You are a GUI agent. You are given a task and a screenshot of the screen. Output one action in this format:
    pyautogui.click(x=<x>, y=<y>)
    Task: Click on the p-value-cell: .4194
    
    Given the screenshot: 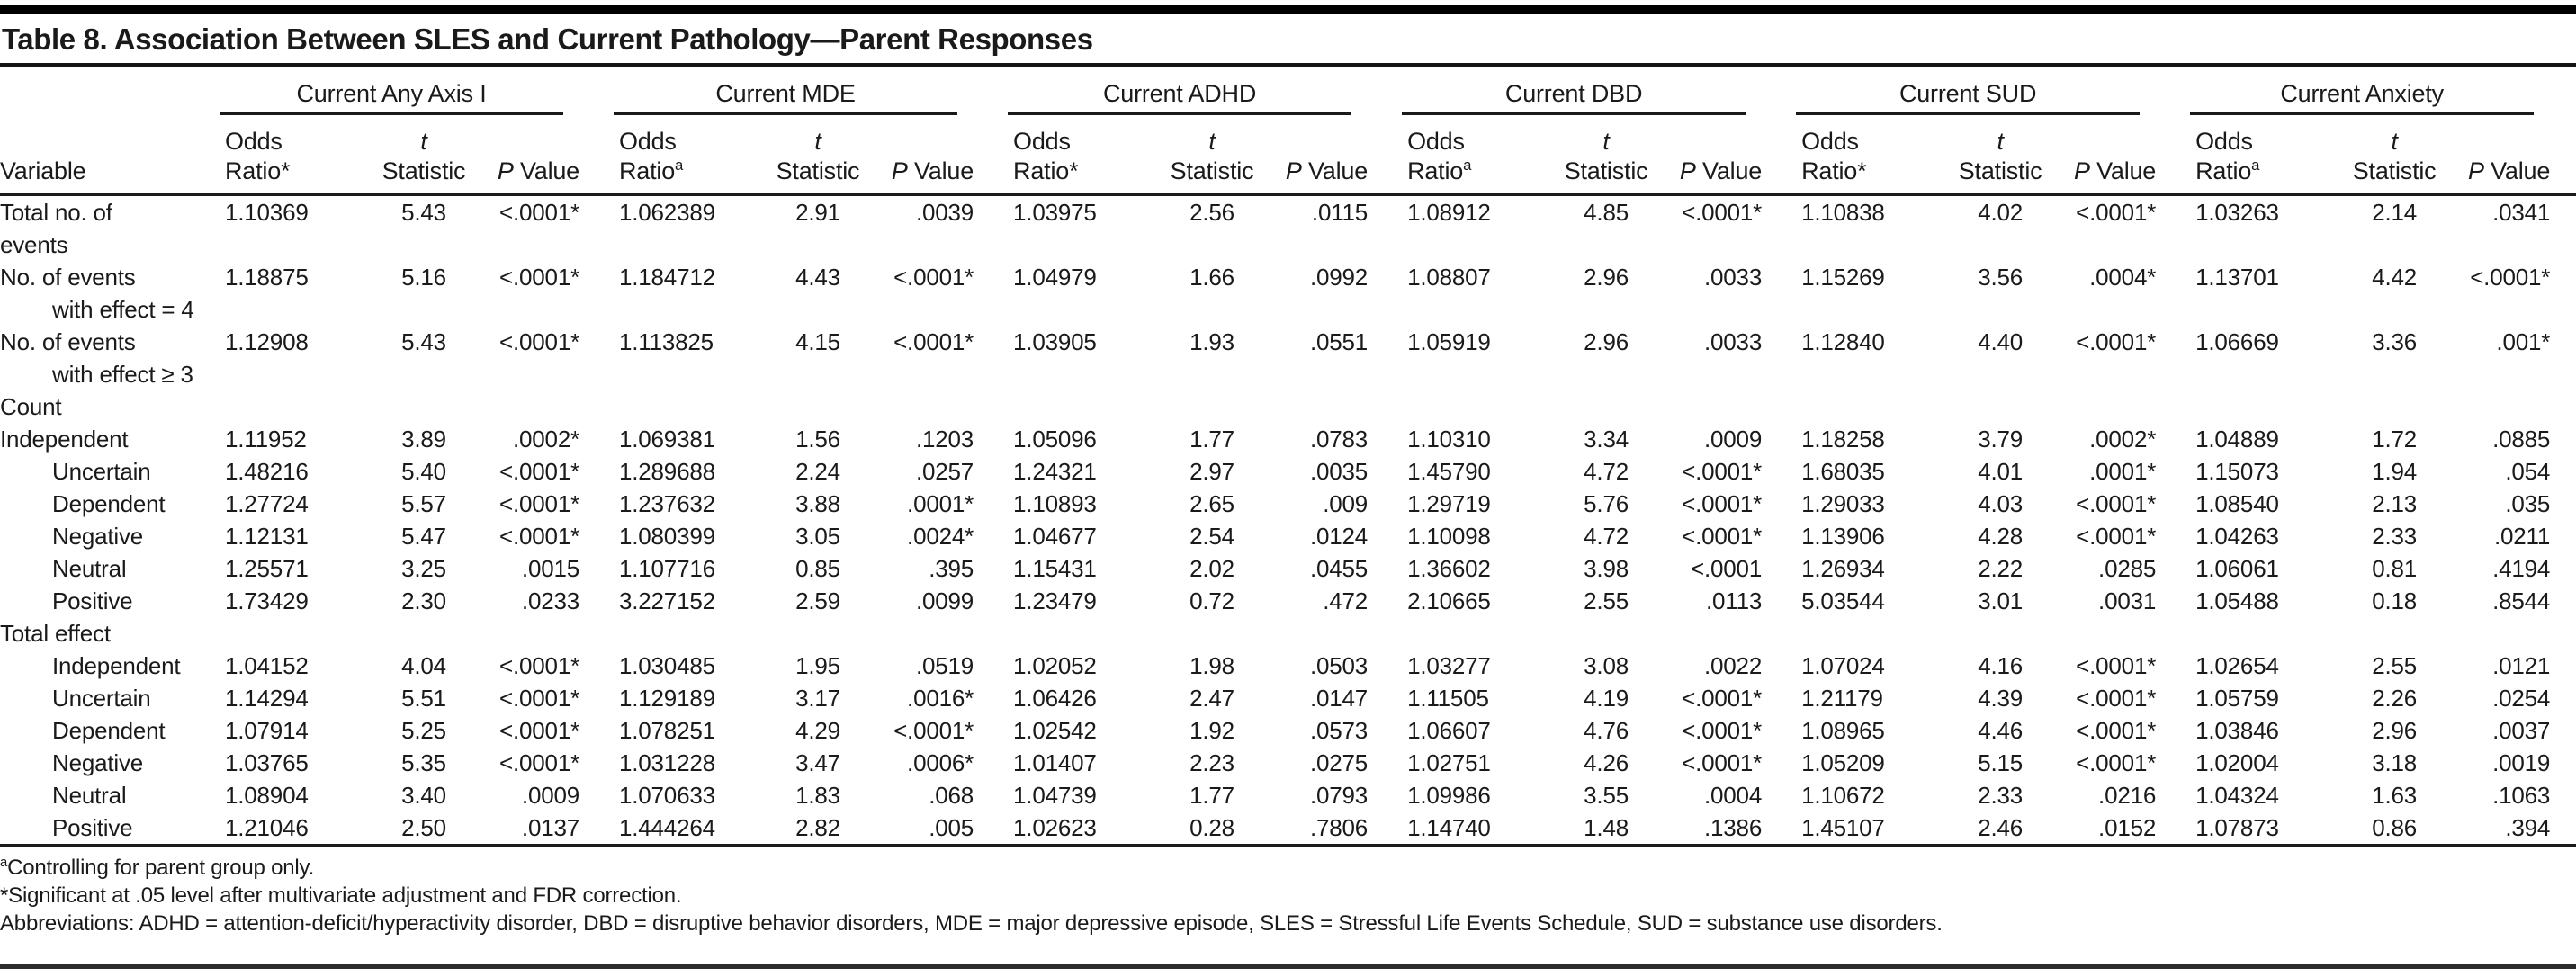 What is the action you would take?
    pyautogui.click(x=2522, y=568)
    